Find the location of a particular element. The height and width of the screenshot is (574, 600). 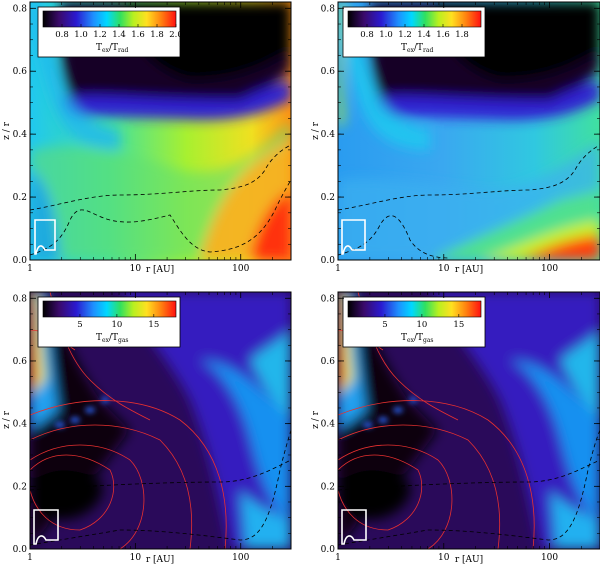

colorbar-bottom-right: 5 10 15 Tex/Tgas is located at coordinates (414, 322).